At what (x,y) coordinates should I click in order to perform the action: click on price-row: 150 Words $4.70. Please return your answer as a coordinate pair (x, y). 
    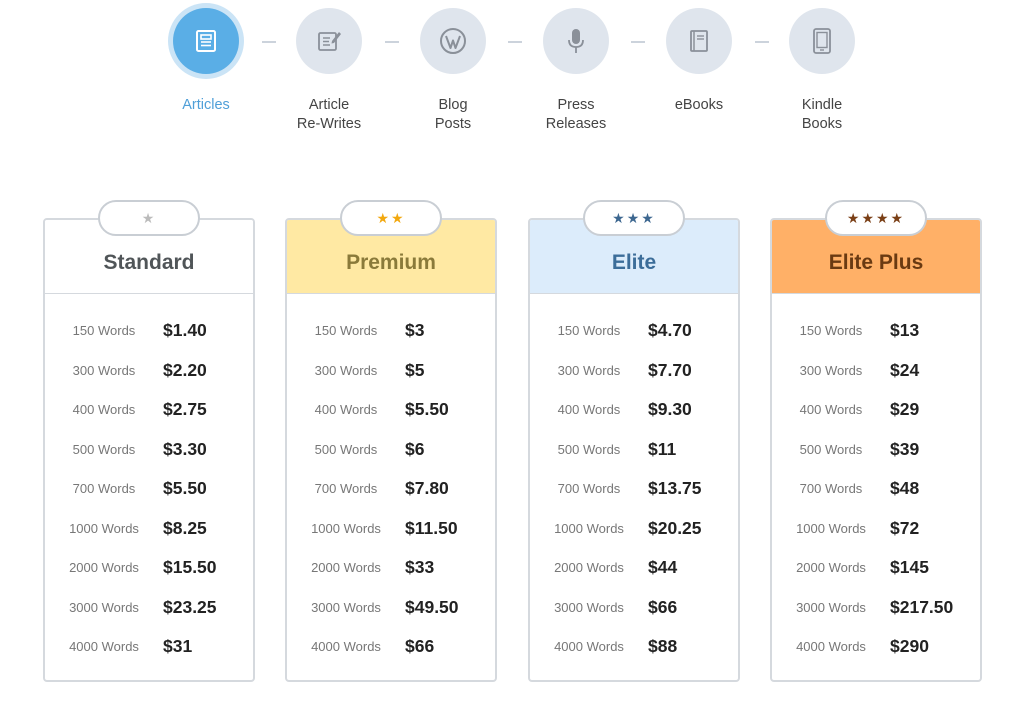
    Looking at the image, I should click on (634, 331).